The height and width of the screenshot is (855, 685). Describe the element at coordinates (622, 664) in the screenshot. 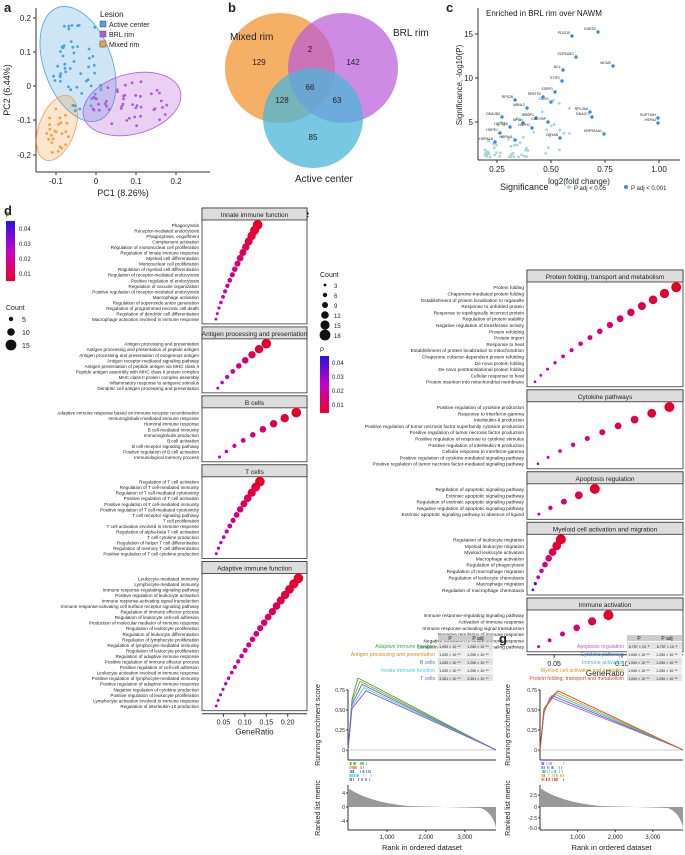

I see `x-tick-label: 0.10` at that location.